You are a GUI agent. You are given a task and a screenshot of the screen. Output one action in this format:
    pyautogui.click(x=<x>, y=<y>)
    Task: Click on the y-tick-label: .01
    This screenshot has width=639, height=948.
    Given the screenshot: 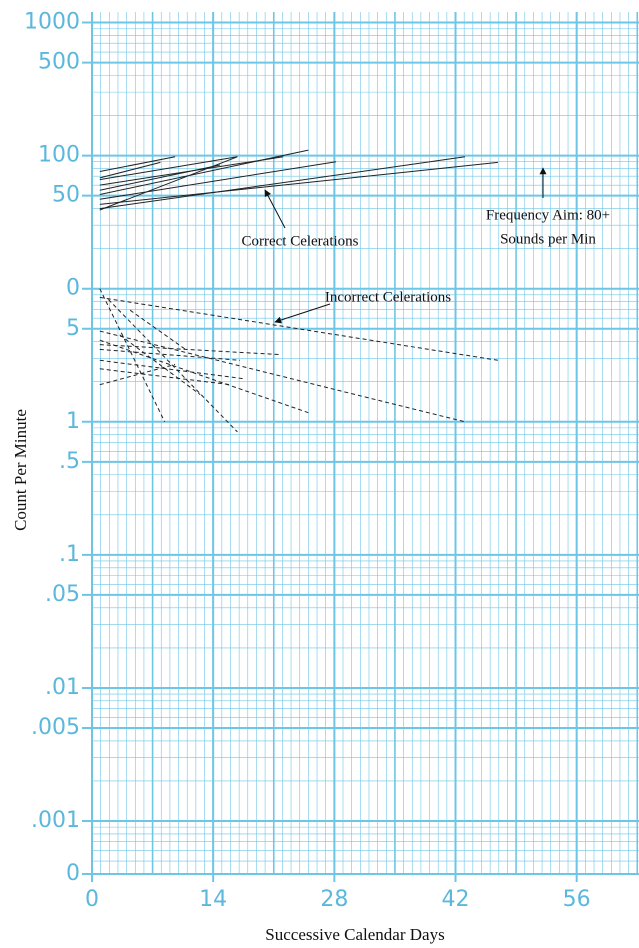 What is the action you would take?
    pyautogui.click(x=62, y=687)
    